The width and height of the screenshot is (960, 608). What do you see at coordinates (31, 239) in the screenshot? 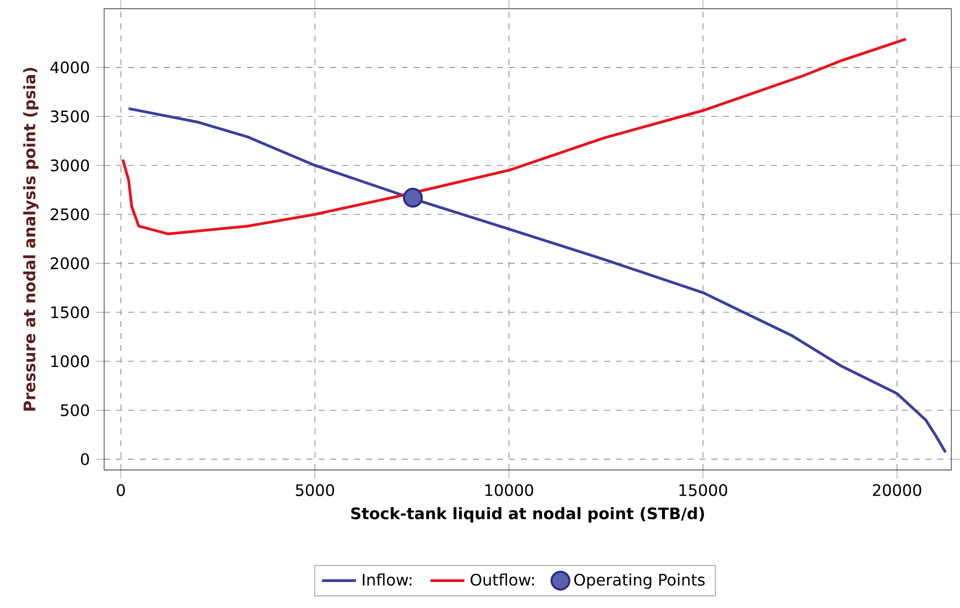
I see `y-axis-title: Pressure at nodal analysis point (psia)` at bounding box center [31, 239].